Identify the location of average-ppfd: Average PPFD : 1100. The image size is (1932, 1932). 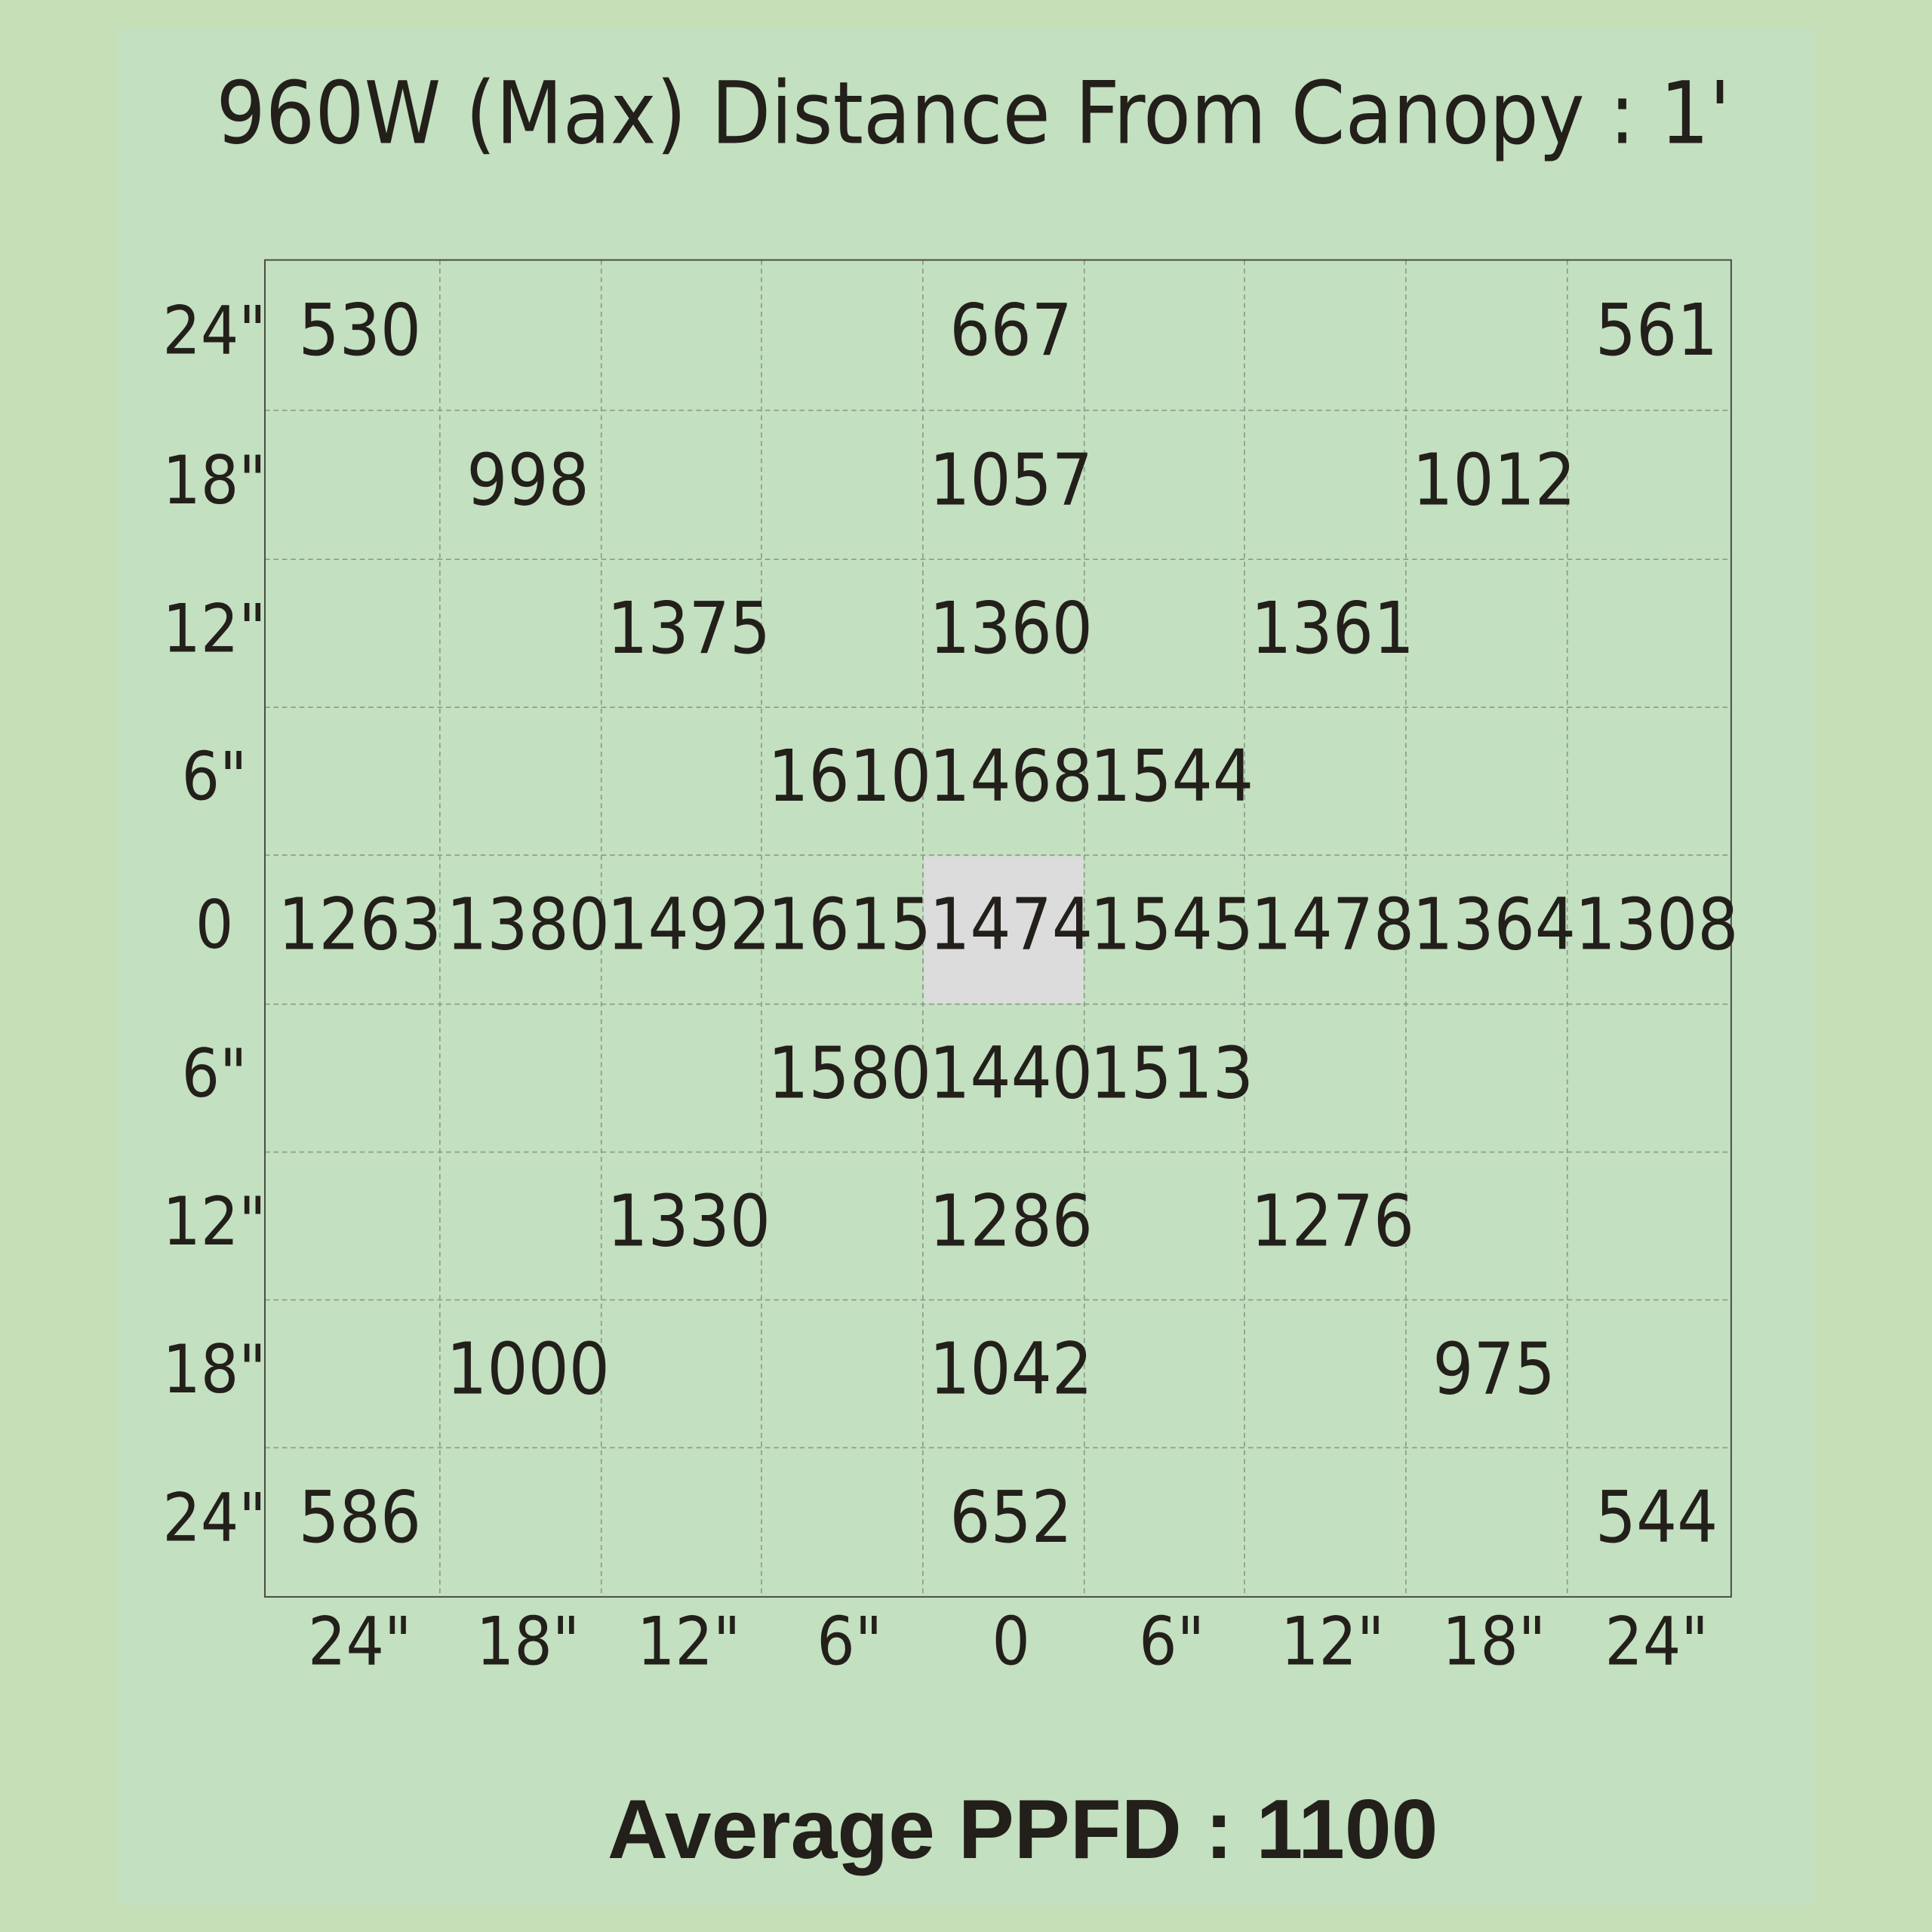
(1023, 1829).